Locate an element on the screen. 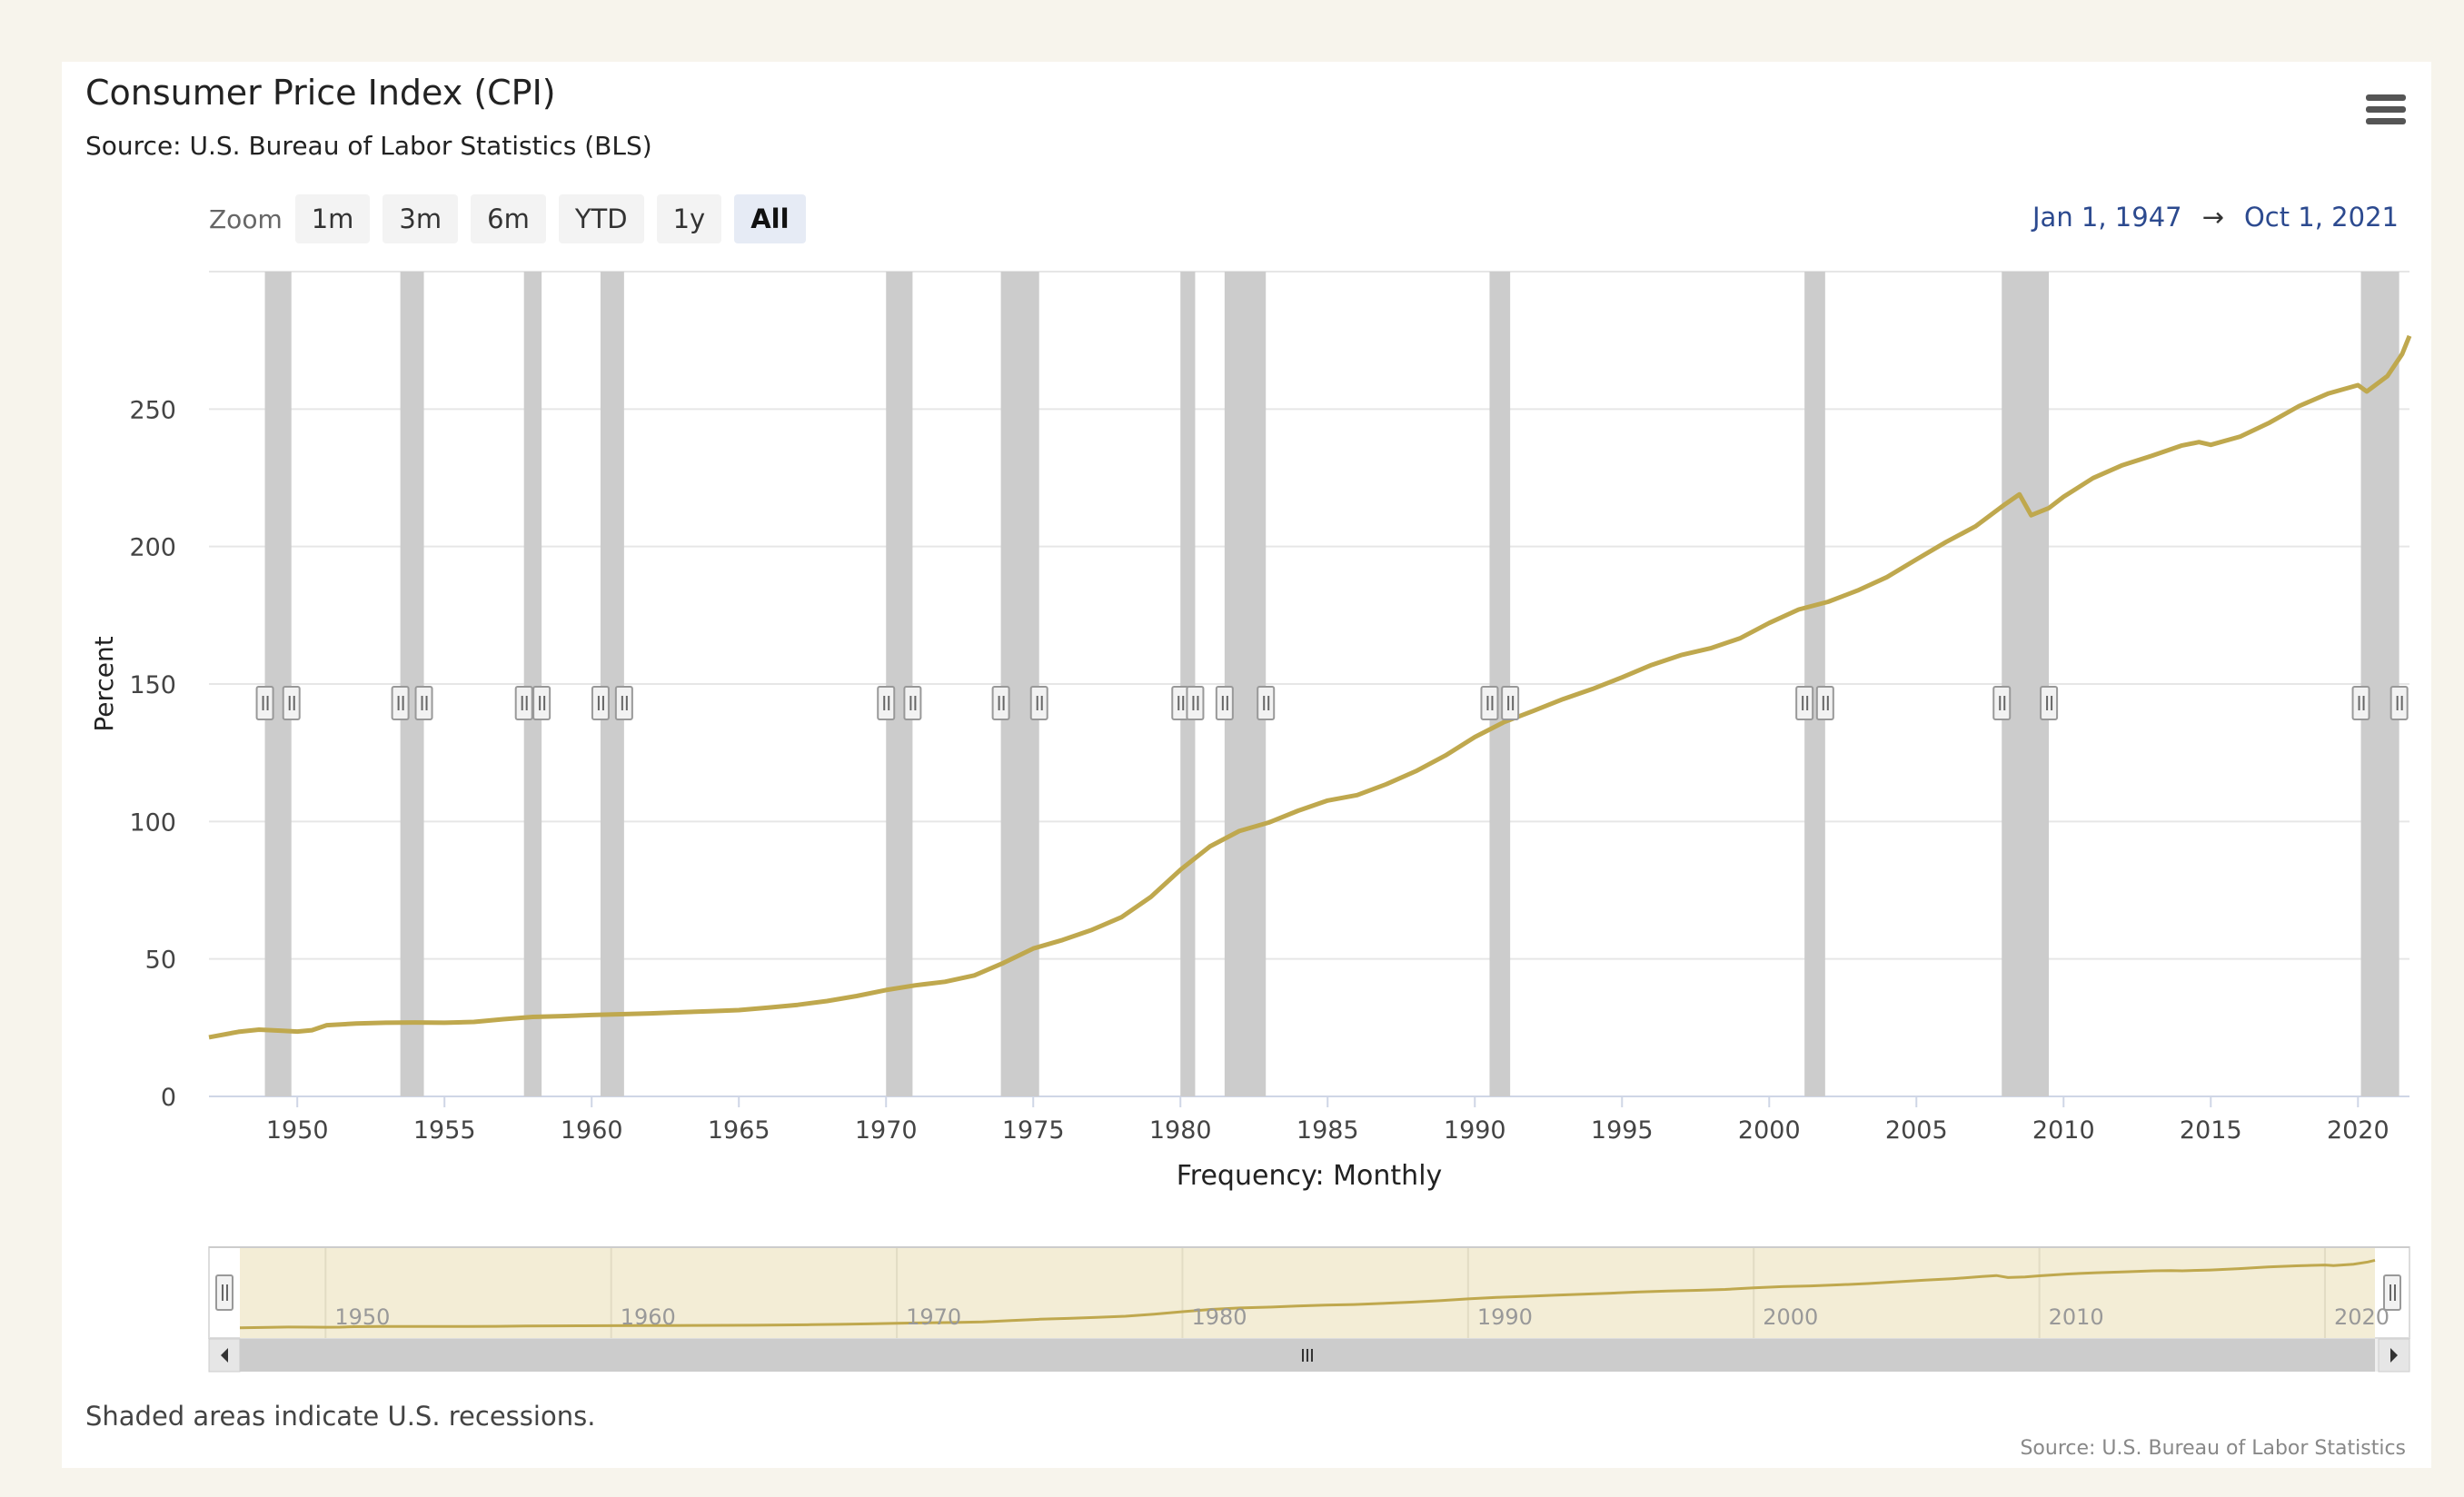  x-tick-label: 2020 is located at coordinates (2358, 1130).